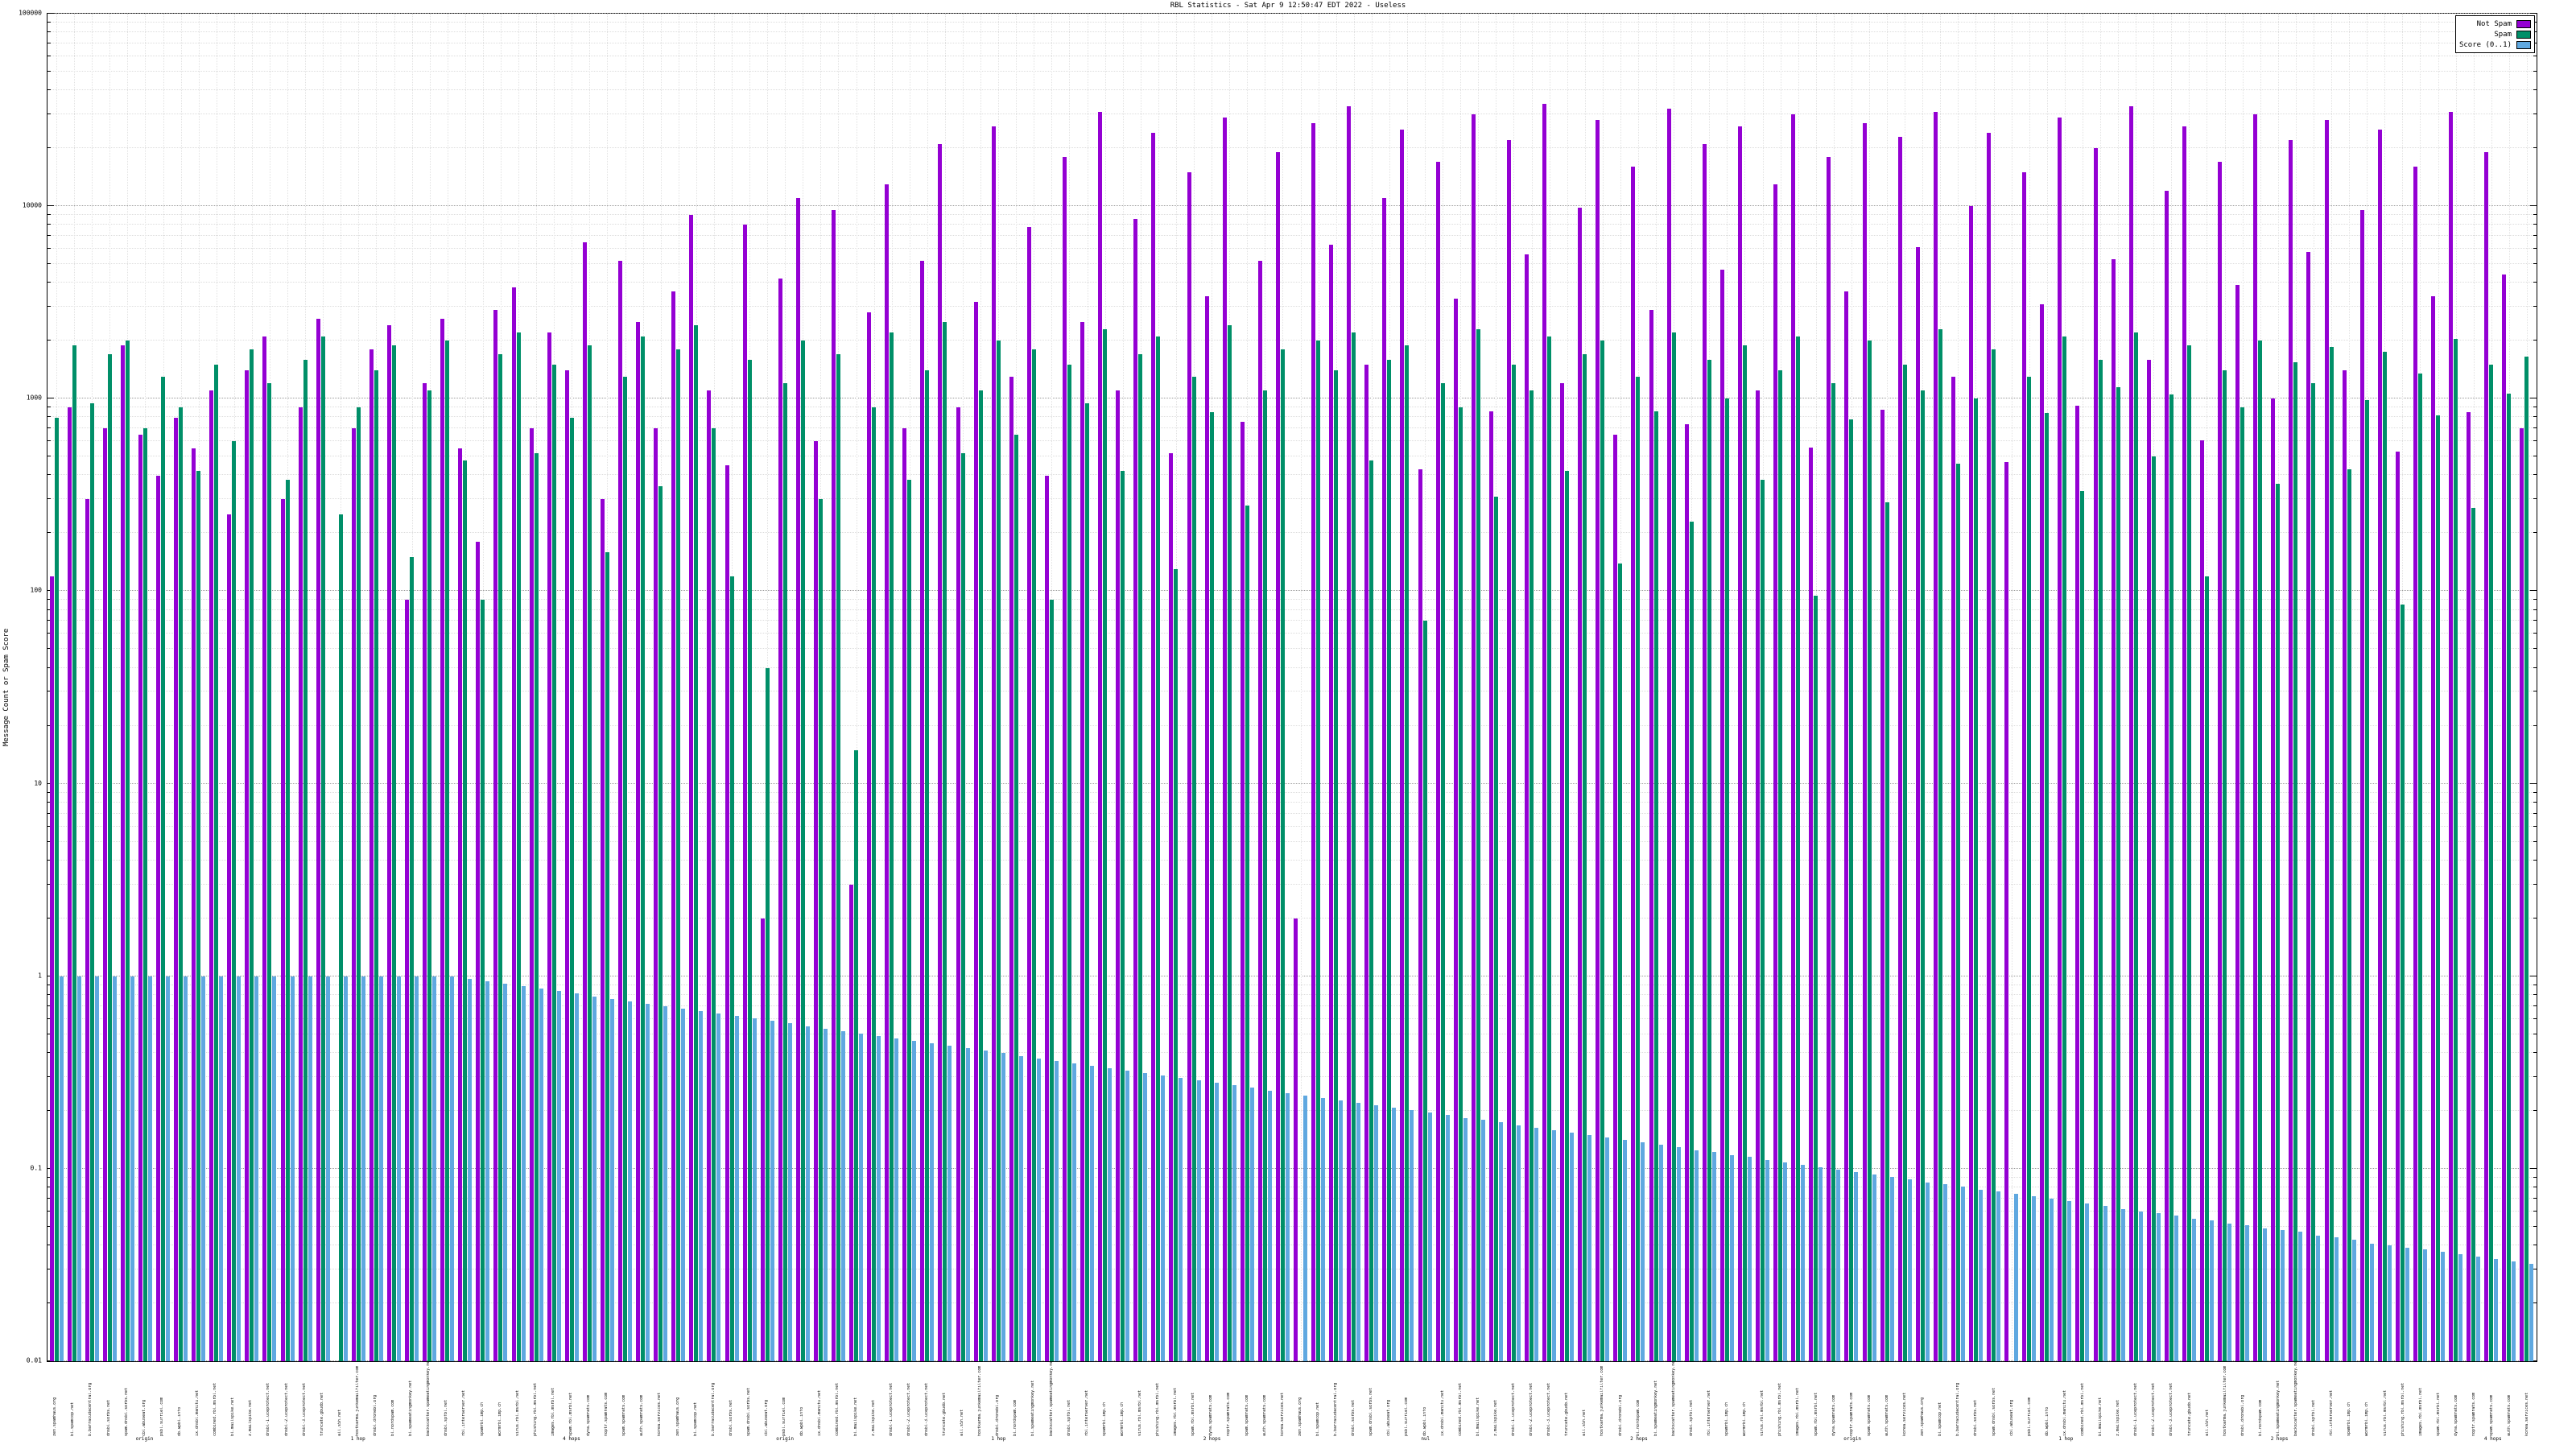 Image resolution: width=2576 pixels, height=1449 pixels. I want to click on x-label-cell: zen.spamhaus.org, so click(1301, 1399).